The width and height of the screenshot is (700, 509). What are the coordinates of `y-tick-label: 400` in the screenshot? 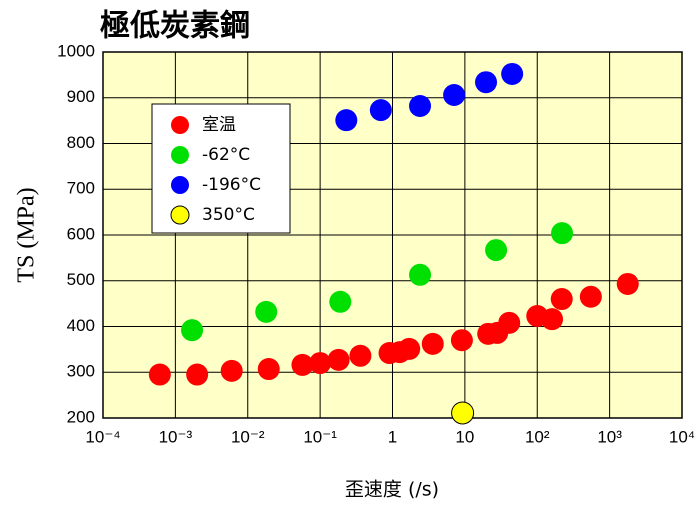 It's located at (81, 325).